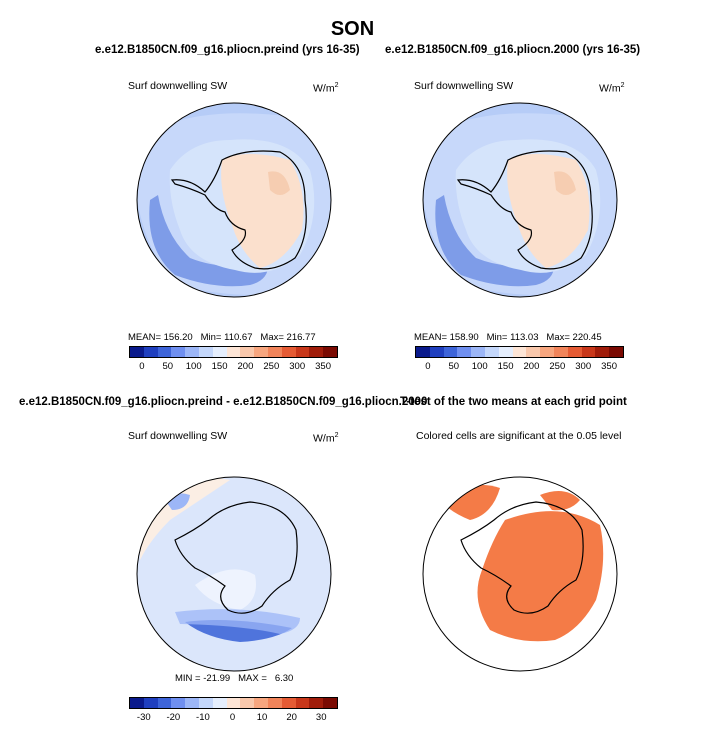 Image resolution: width=705 pixels, height=752 pixels. Describe the element at coordinates (352, 29) in the screenshot. I see `figure-title: SON` at that location.